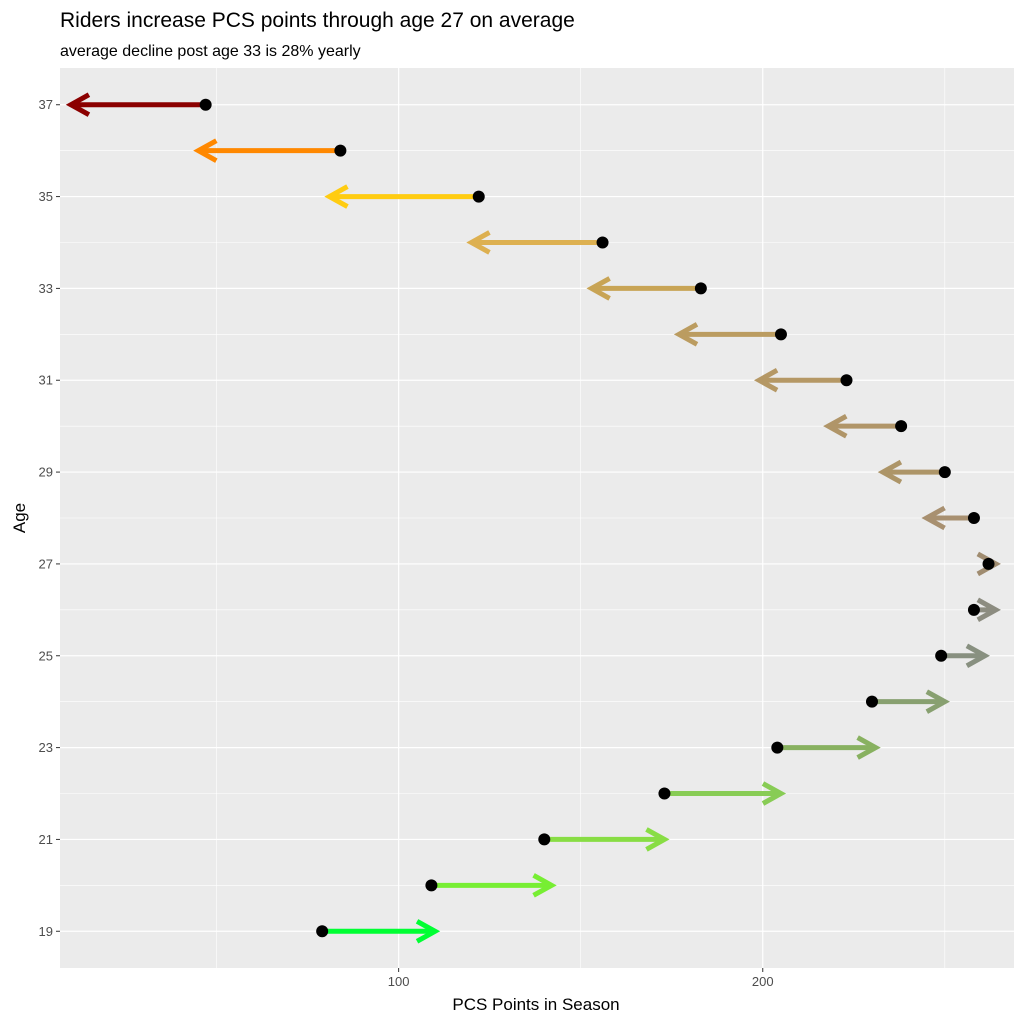  What do you see at coordinates (46, 839) in the screenshot?
I see `y-tick-label: 21` at bounding box center [46, 839].